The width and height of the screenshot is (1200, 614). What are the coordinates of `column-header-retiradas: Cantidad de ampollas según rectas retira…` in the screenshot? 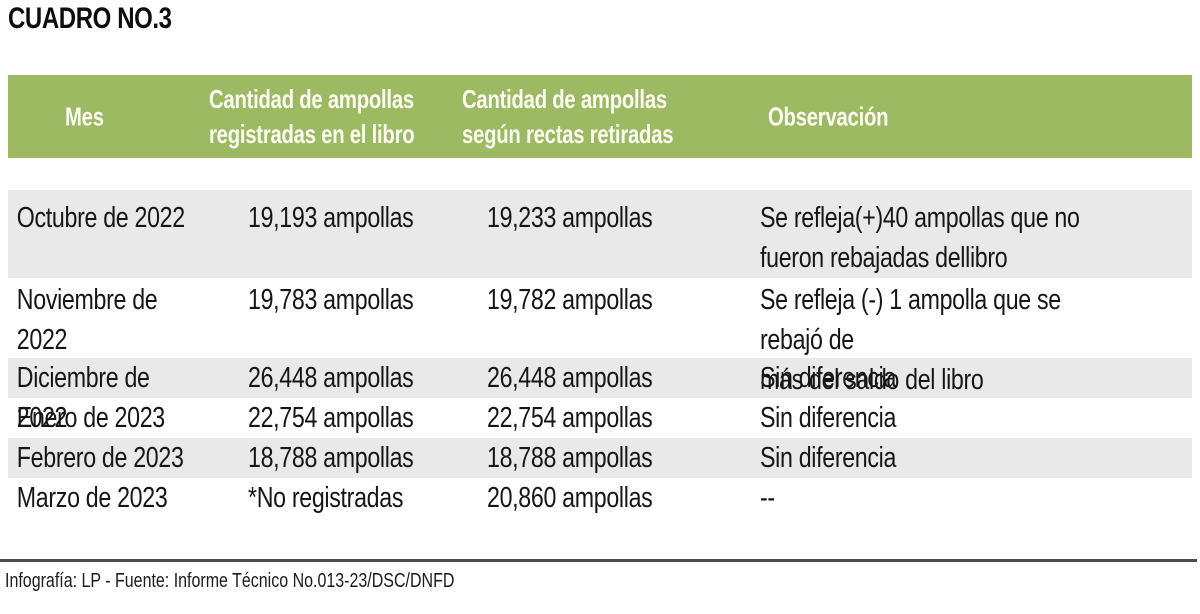 It's located at (568, 116).